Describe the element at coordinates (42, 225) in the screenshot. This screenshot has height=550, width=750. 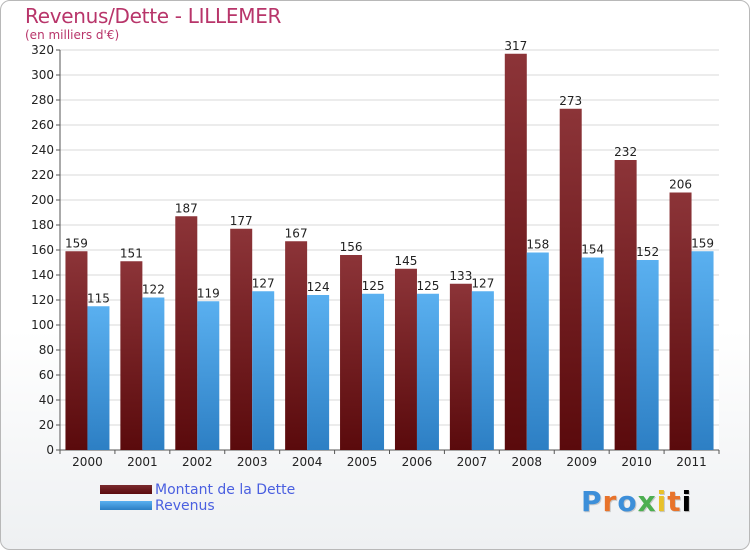
I see `y-tick-label: 180` at that location.